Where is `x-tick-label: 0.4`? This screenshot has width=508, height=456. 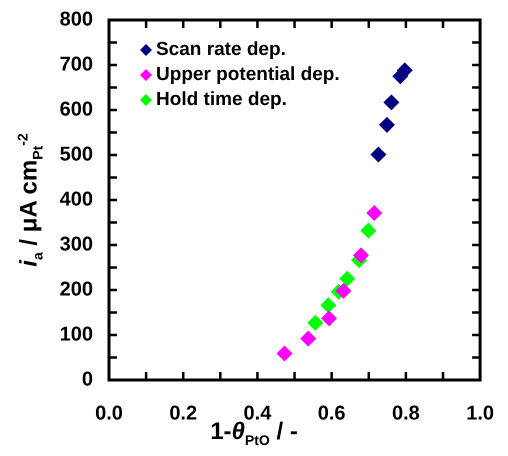
x-tick-label: 0.4 is located at coordinates (258, 413).